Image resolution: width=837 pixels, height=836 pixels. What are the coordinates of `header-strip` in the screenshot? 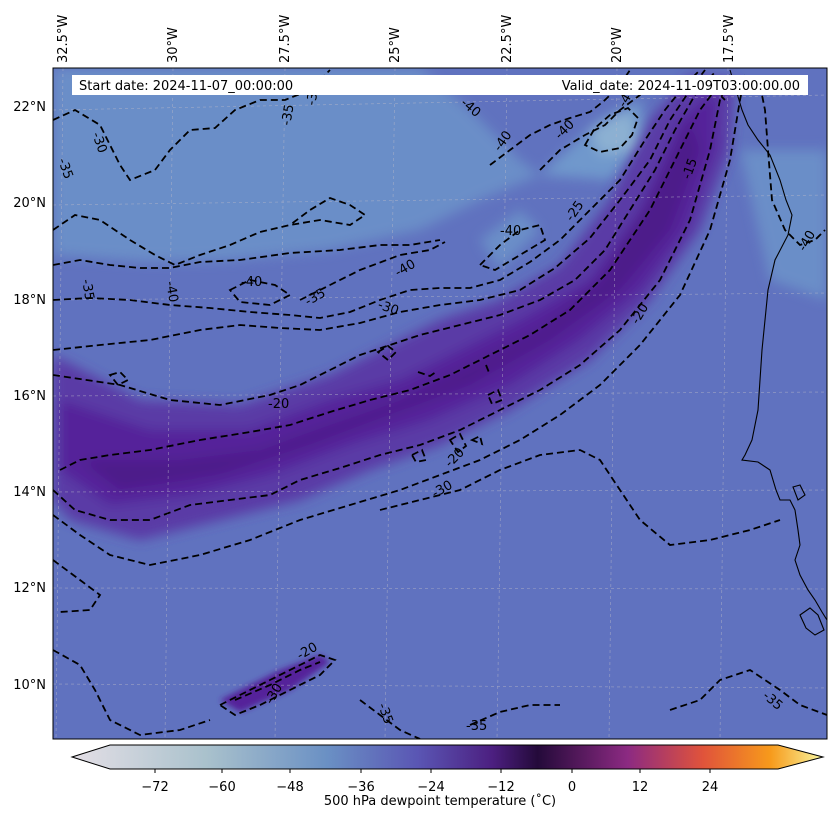 It's located at (440, 85).